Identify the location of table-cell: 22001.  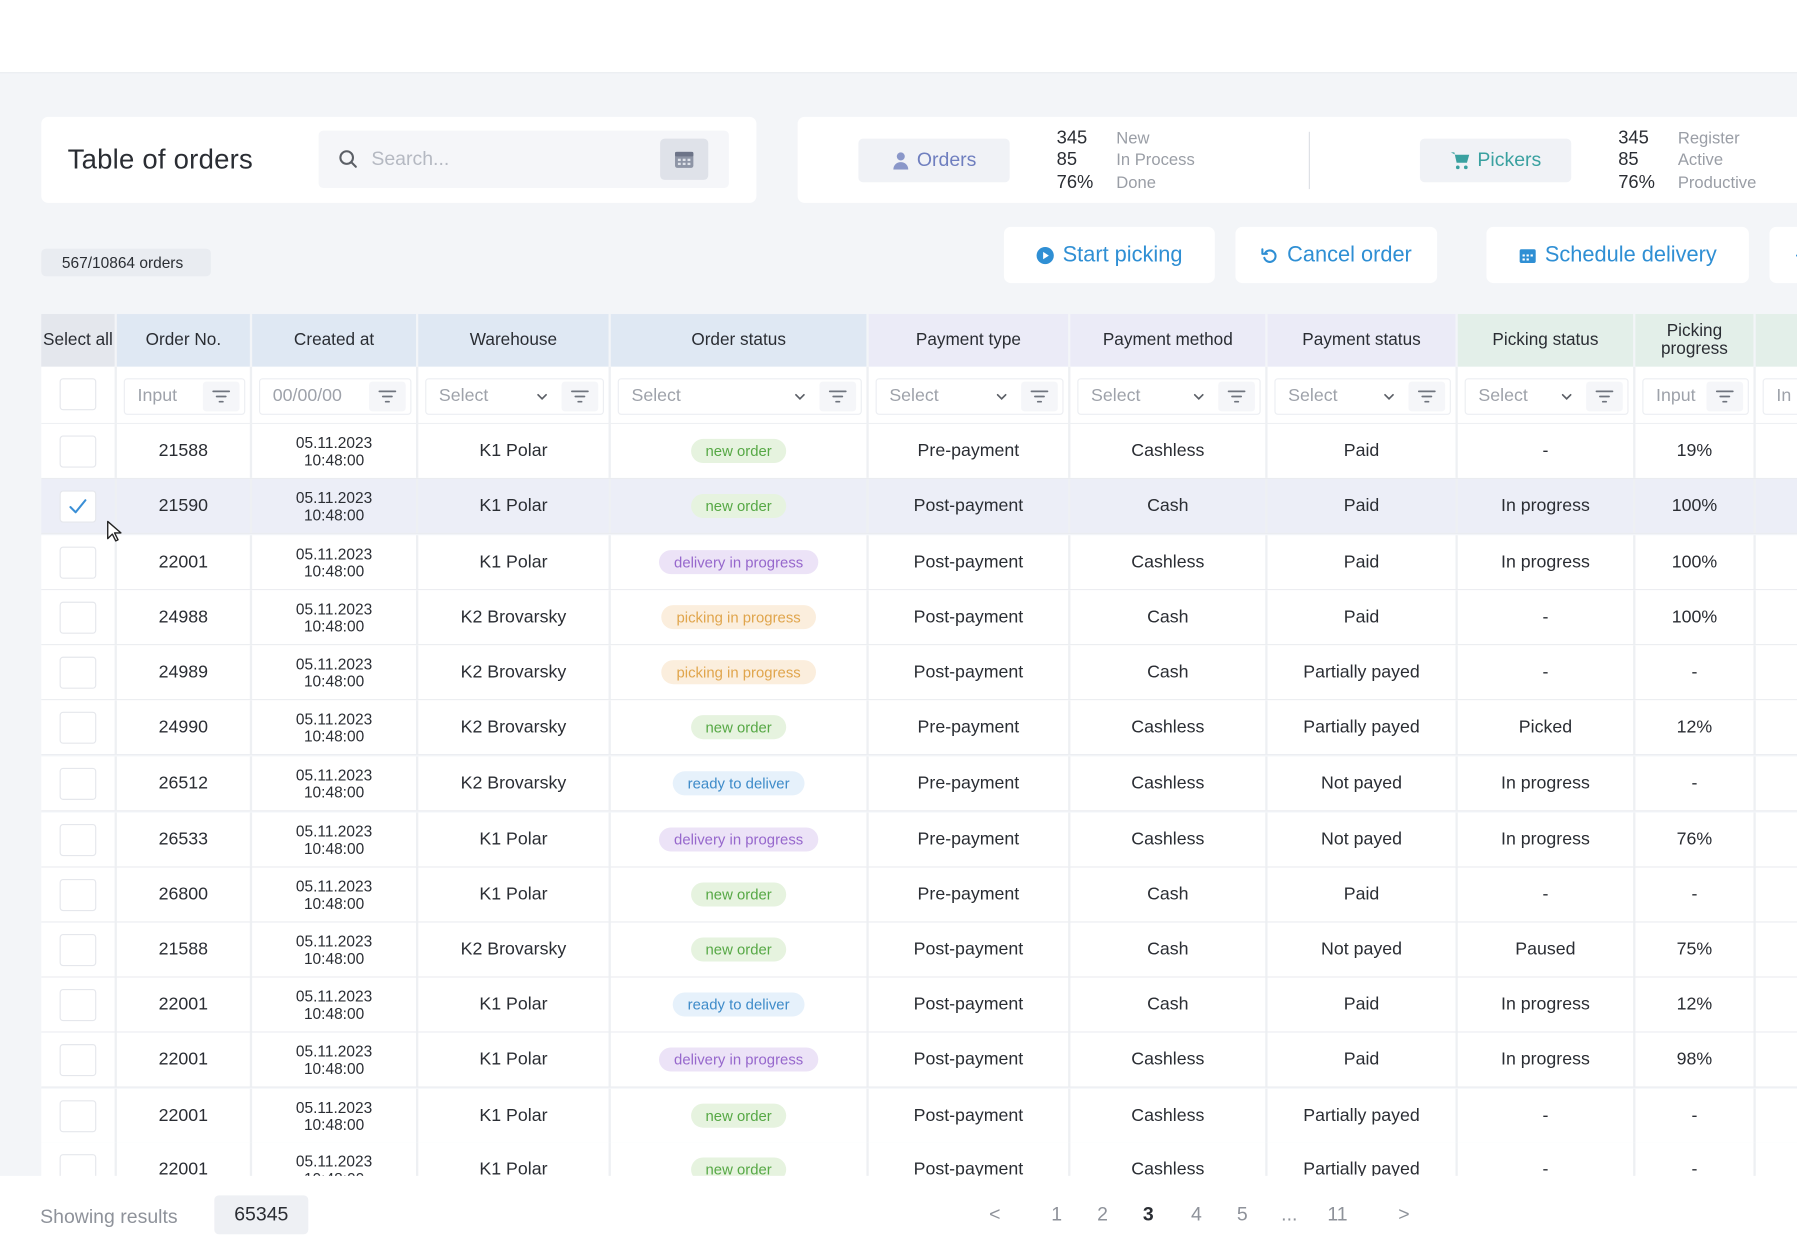
(185, 1169).